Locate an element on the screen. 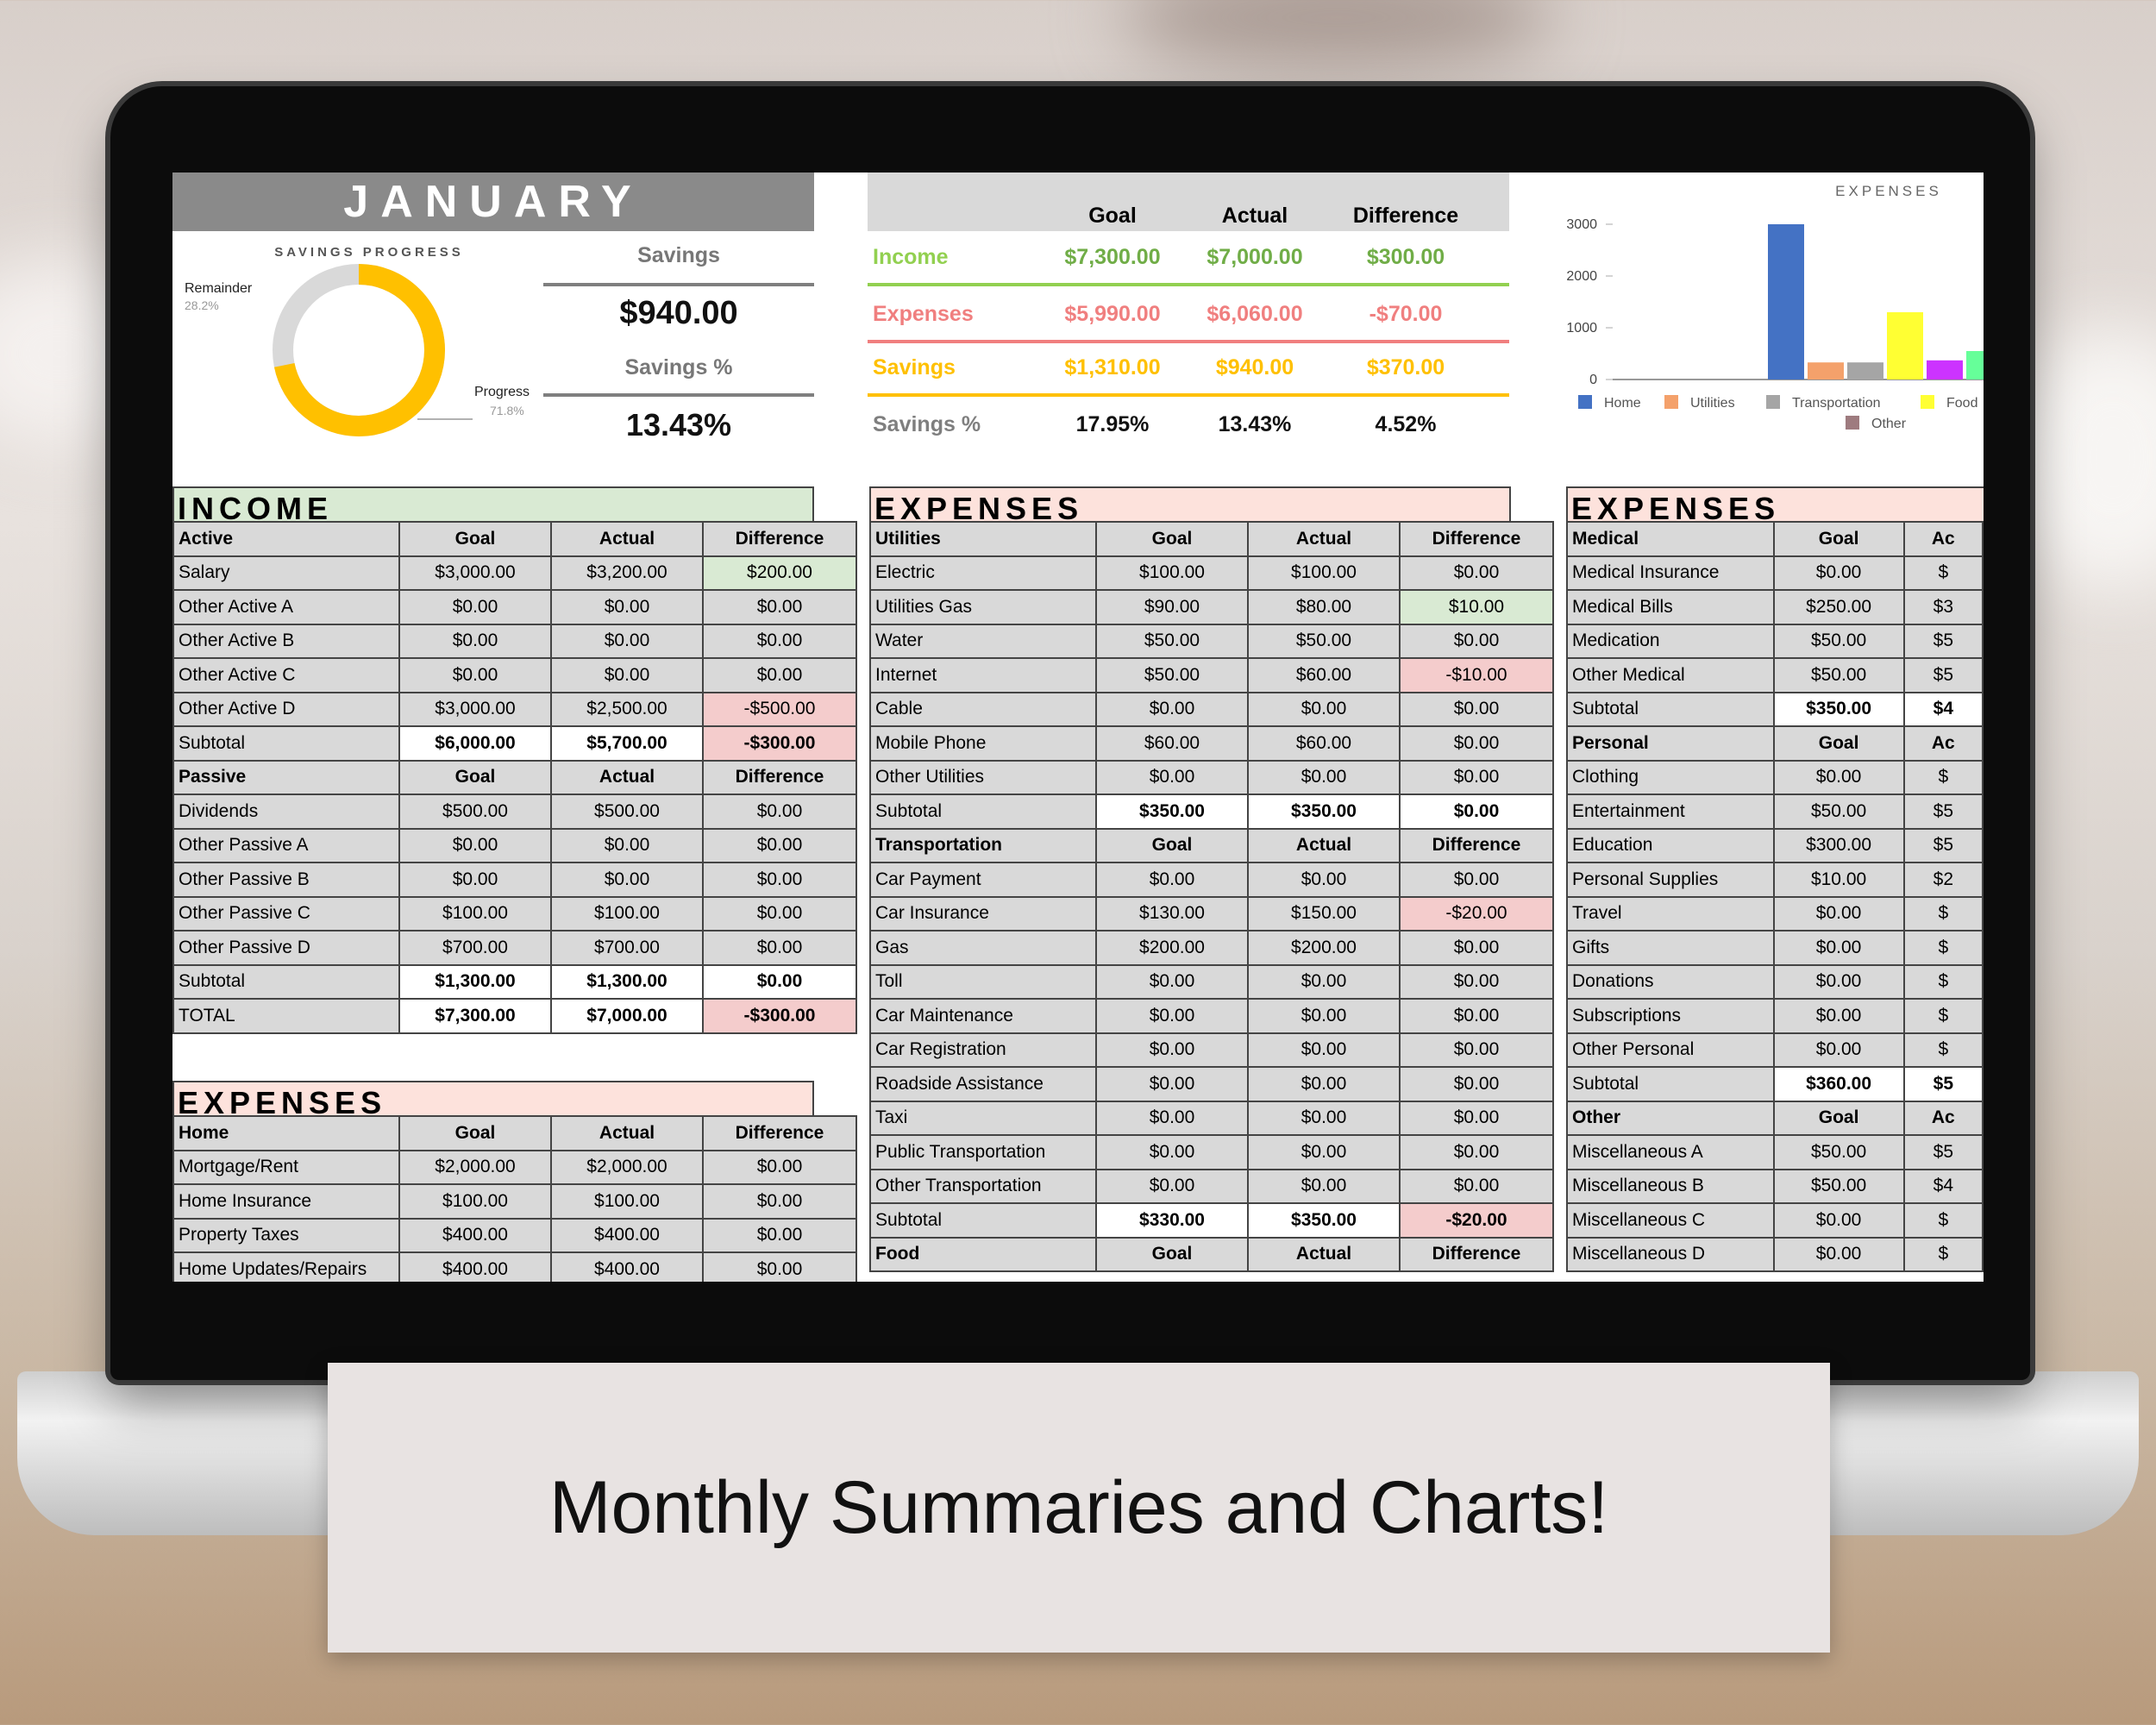 Image resolution: width=2156 pixels, height=1725 pixels. row-label-cell: Personal is located at coordinates (1670, 743).